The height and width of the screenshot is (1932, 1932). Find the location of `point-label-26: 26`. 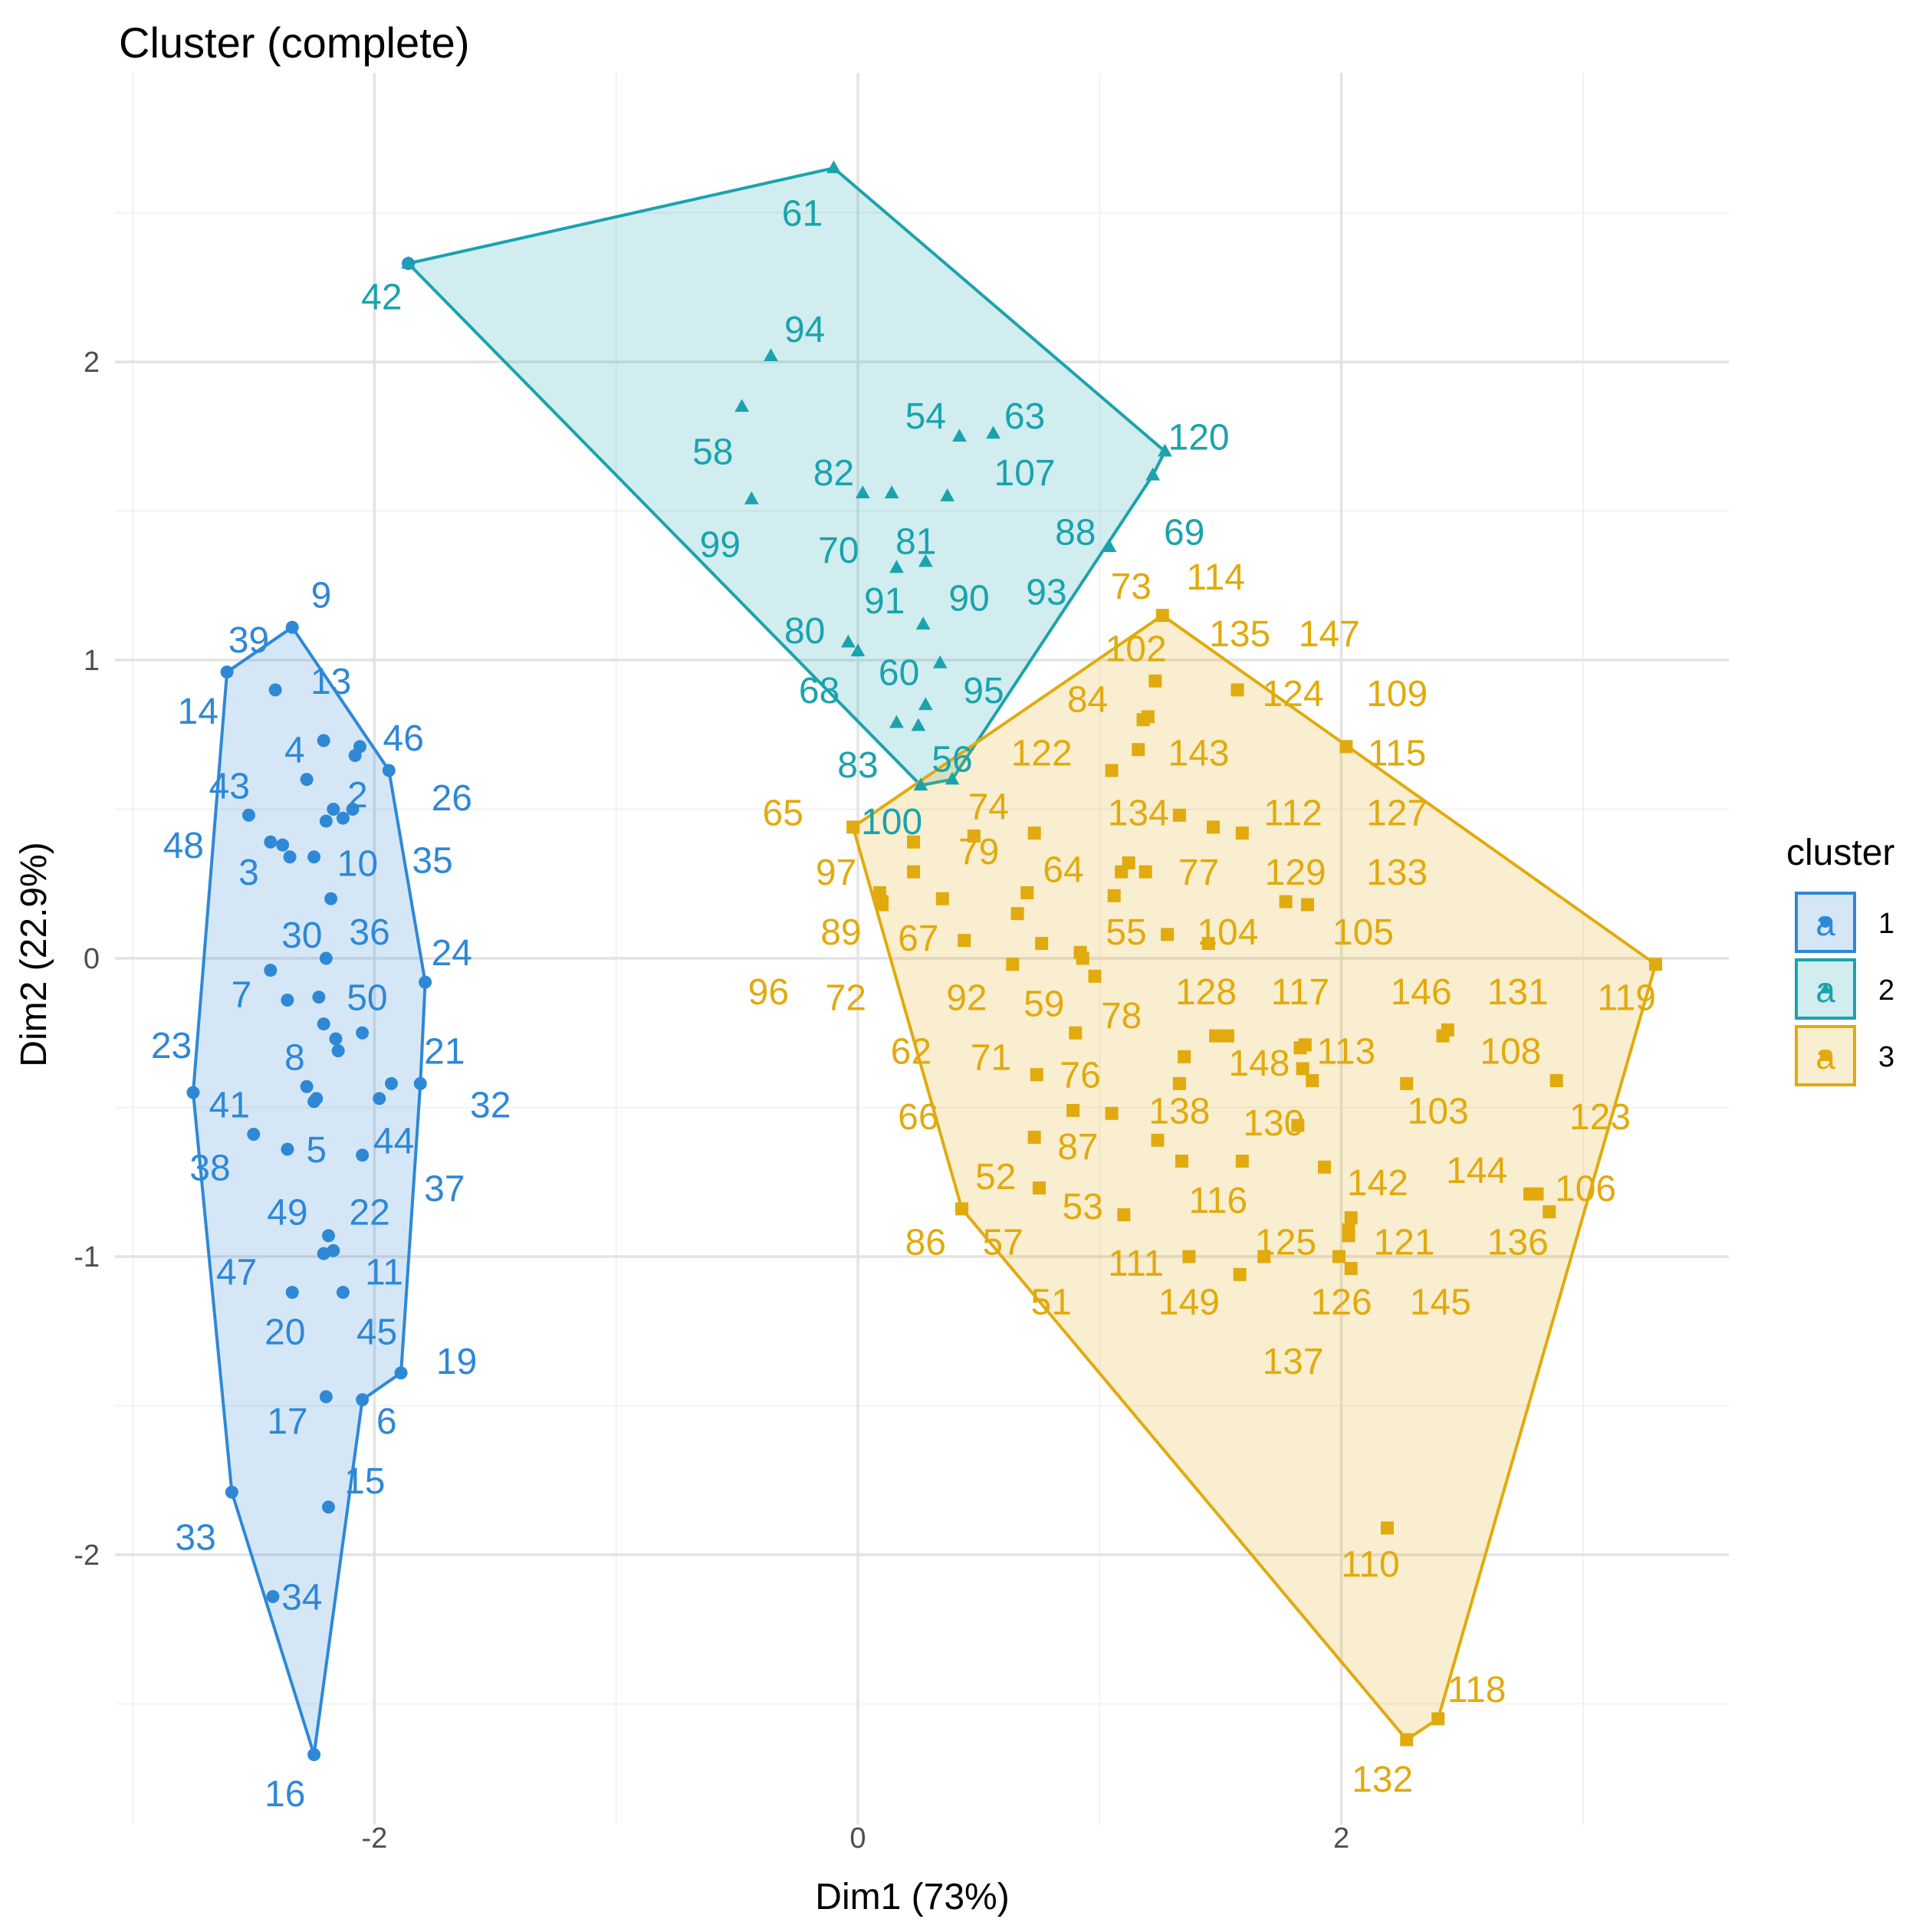

point-label-26: 26 is located at coordinates (452, 798).